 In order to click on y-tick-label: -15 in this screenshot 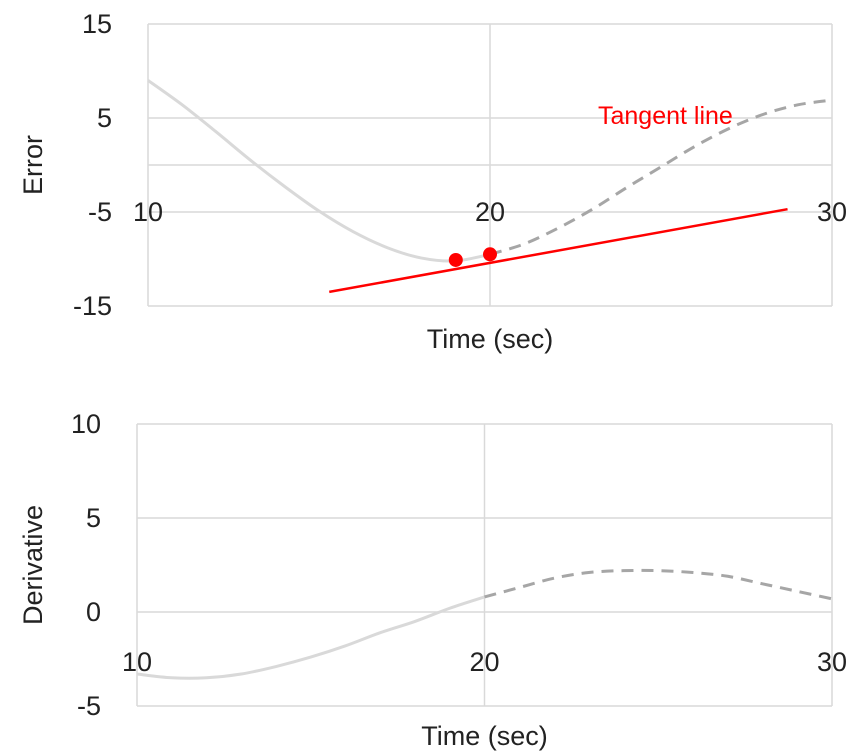, I will do `click(92, 306)`.